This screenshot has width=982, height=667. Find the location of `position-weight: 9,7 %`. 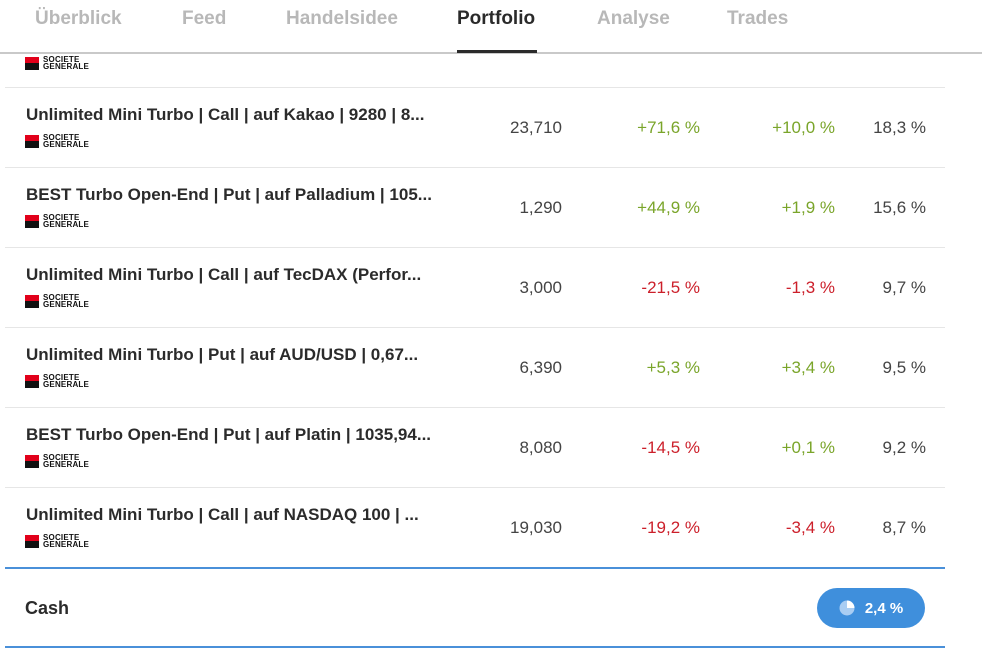

position-weight: 9,7 % is located at coordinates (904, 287).